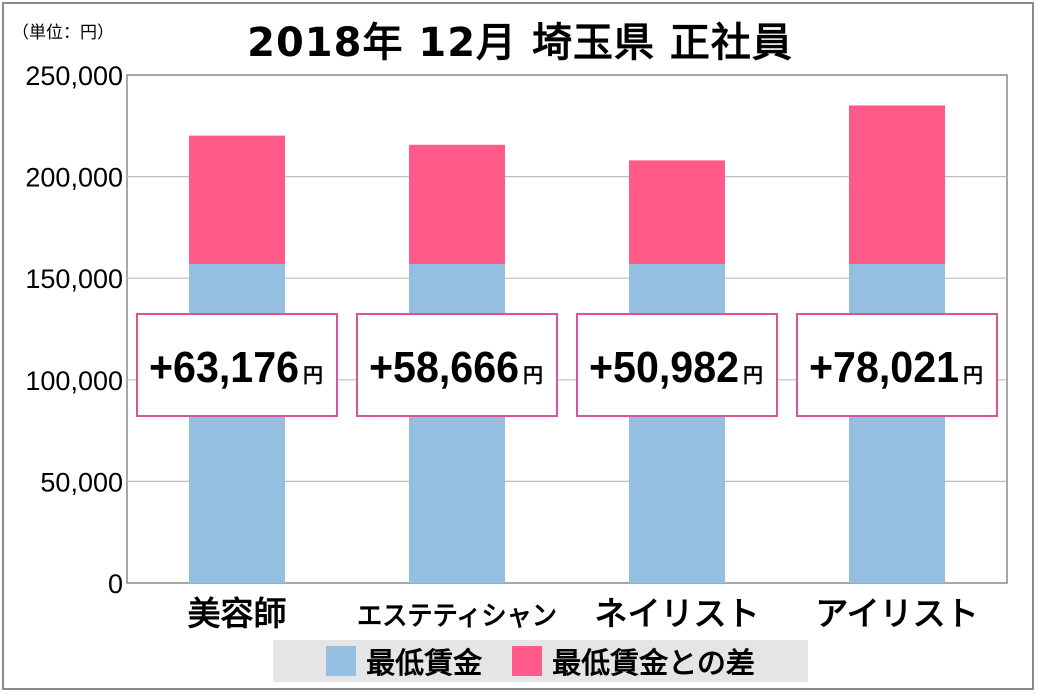 Image resolution: width=1040 pixels, height=696 pixels. What do you see at coordinates (81, 482) in the screenshot?
I see `y-tick-label: 50,000` at bounding box center [81, 482].